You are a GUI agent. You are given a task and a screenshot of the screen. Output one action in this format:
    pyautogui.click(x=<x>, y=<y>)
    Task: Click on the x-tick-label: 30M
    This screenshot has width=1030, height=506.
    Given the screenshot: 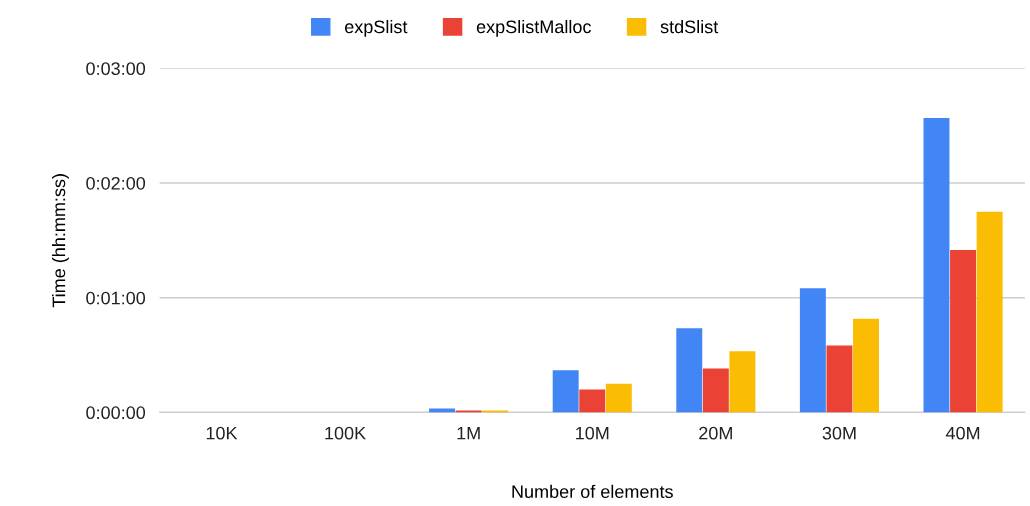 What is the action you would take?
    pyautogui.click(x=839, y=433)
    